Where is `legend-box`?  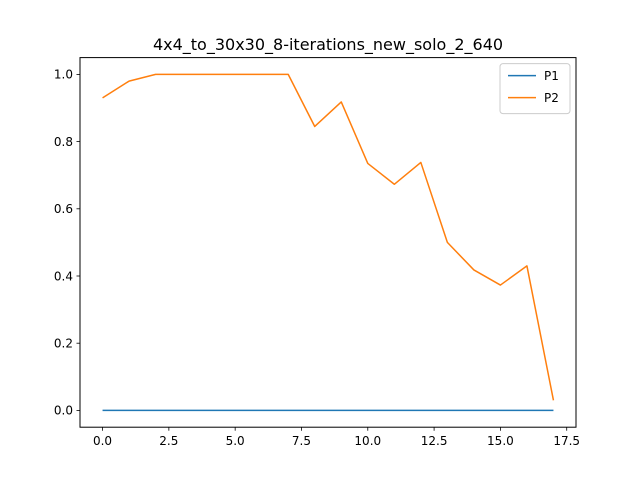 legend-box is located at coordinates (535, 89).